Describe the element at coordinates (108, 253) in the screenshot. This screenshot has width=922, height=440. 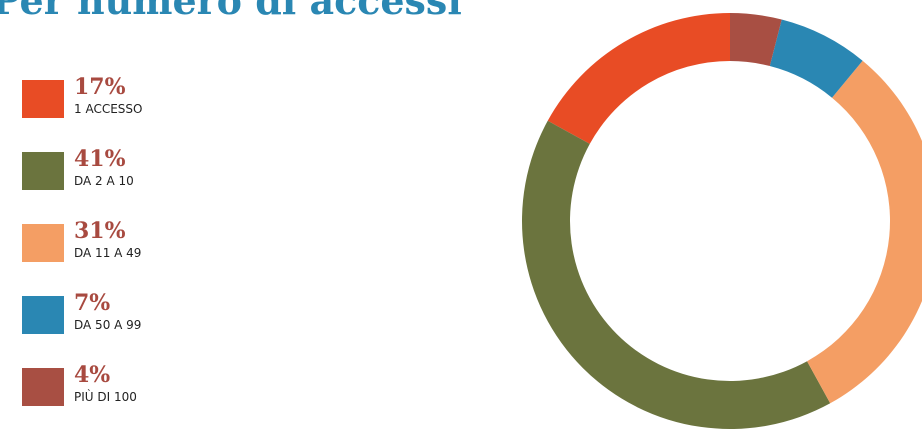
I see `legend-label: DA 11 A 49` at that location.